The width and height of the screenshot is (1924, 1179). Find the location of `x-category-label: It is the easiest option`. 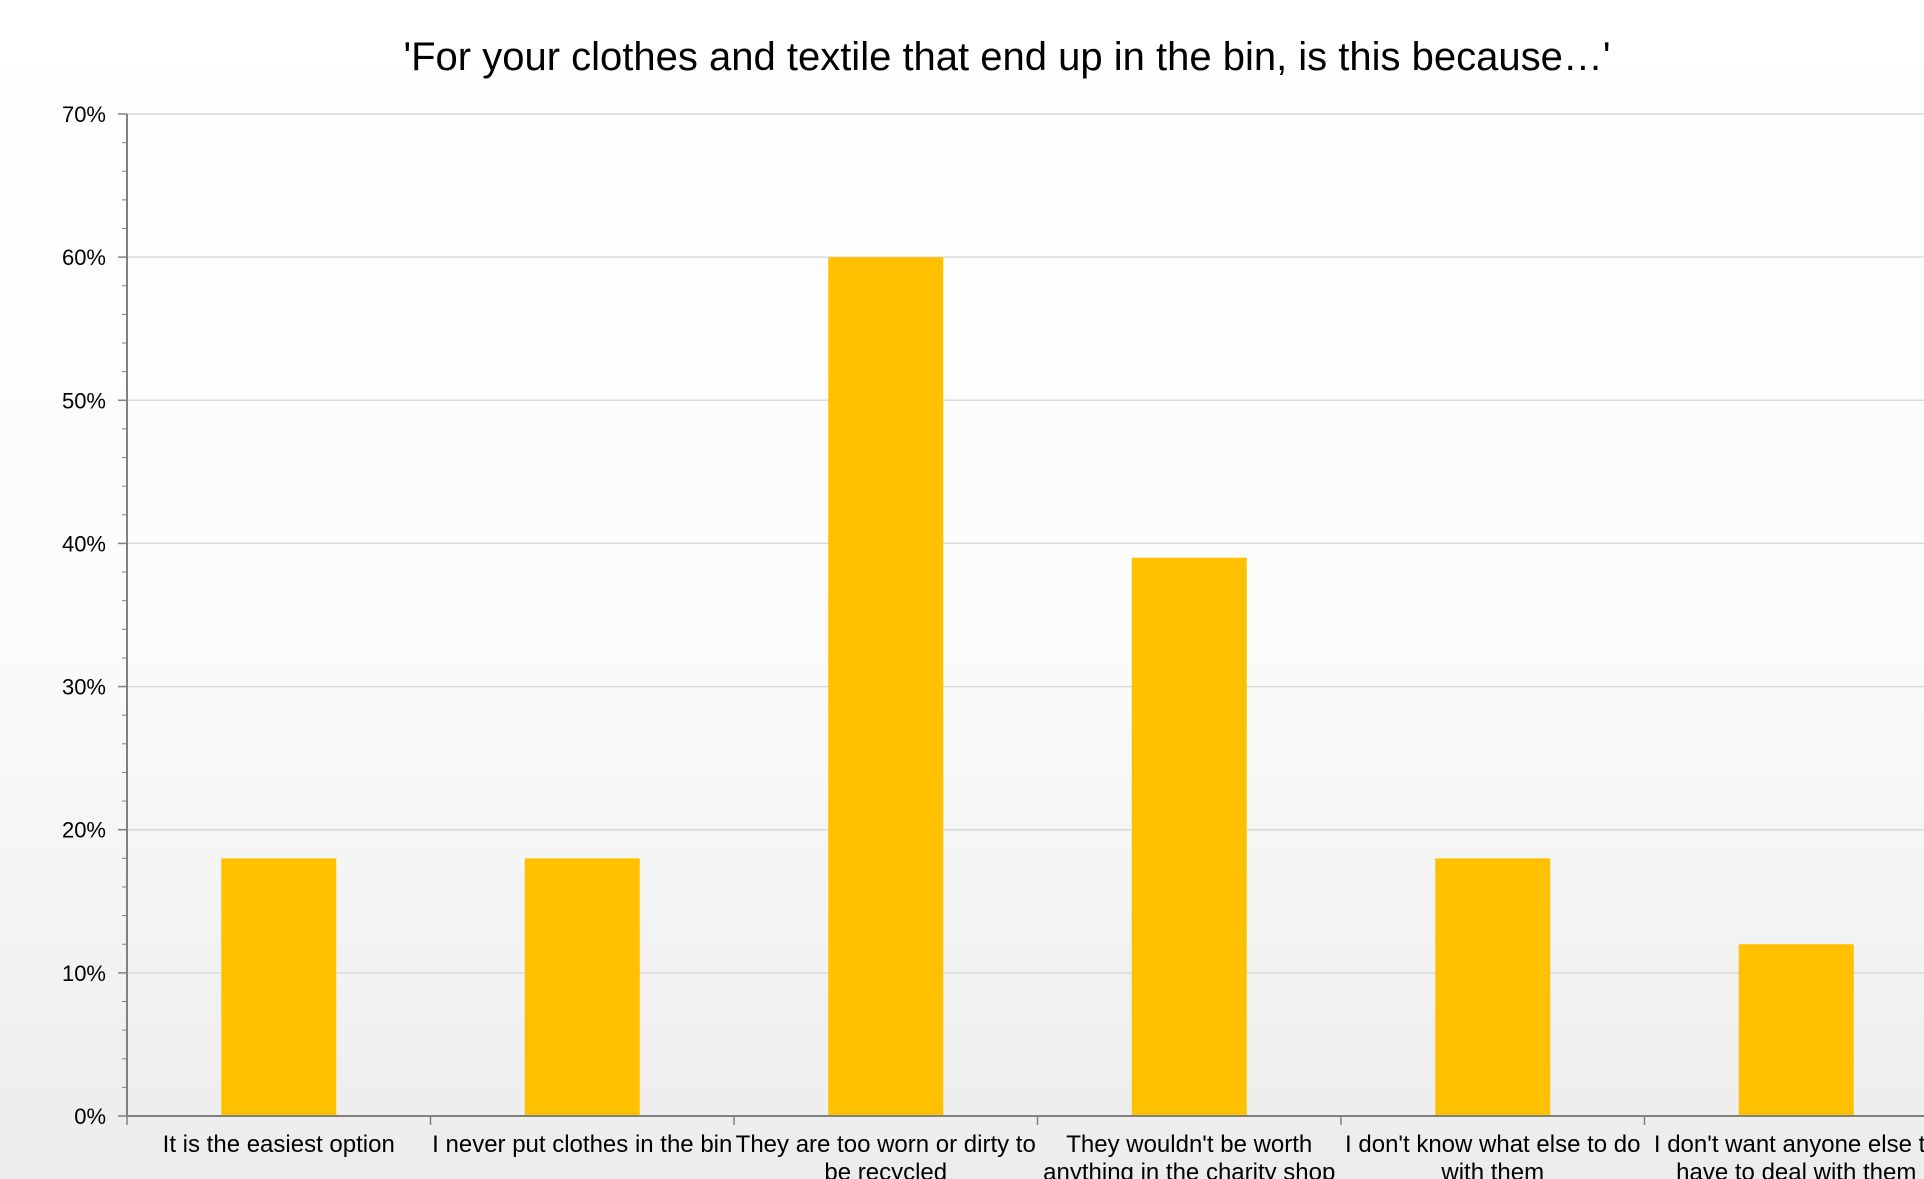

x-category-label: It is the easiest option is located at coordinates (279, 1144).